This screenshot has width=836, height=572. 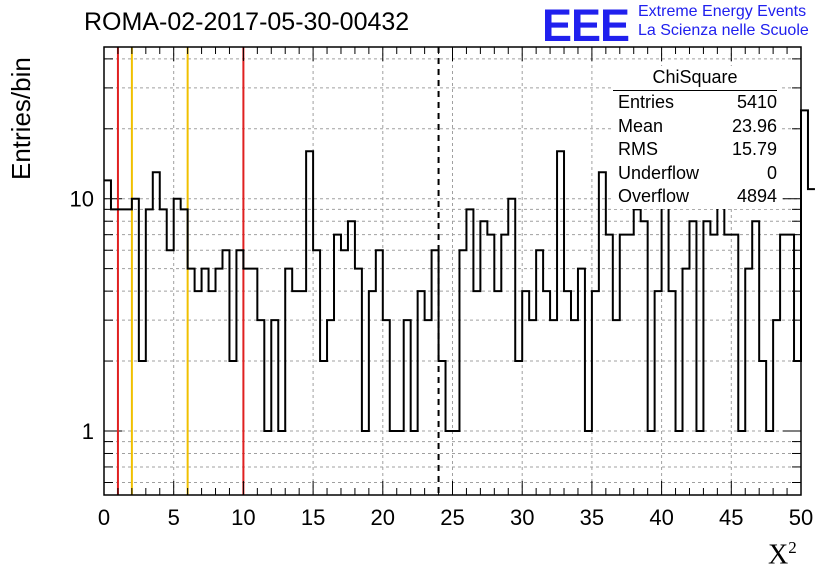 I want to click on stats-row-entries: Entries 5410, so click(x=697, y=102).